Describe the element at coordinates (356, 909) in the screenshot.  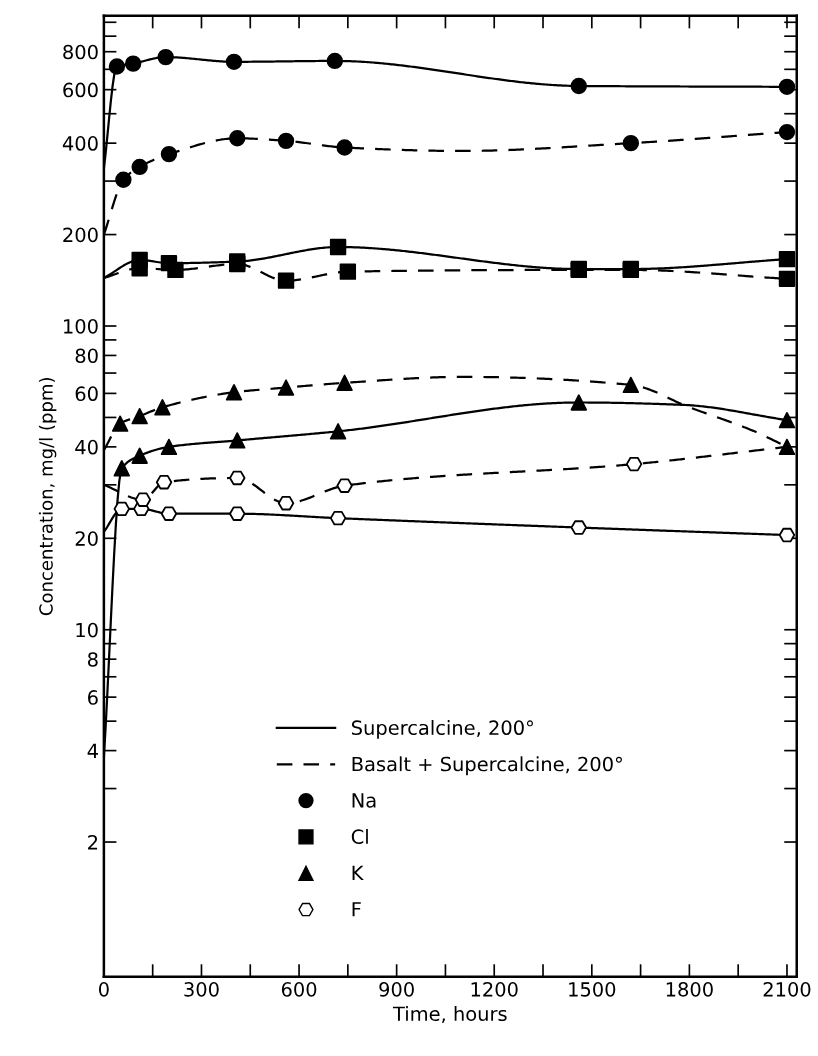
I see `legend-label: F` at that location.